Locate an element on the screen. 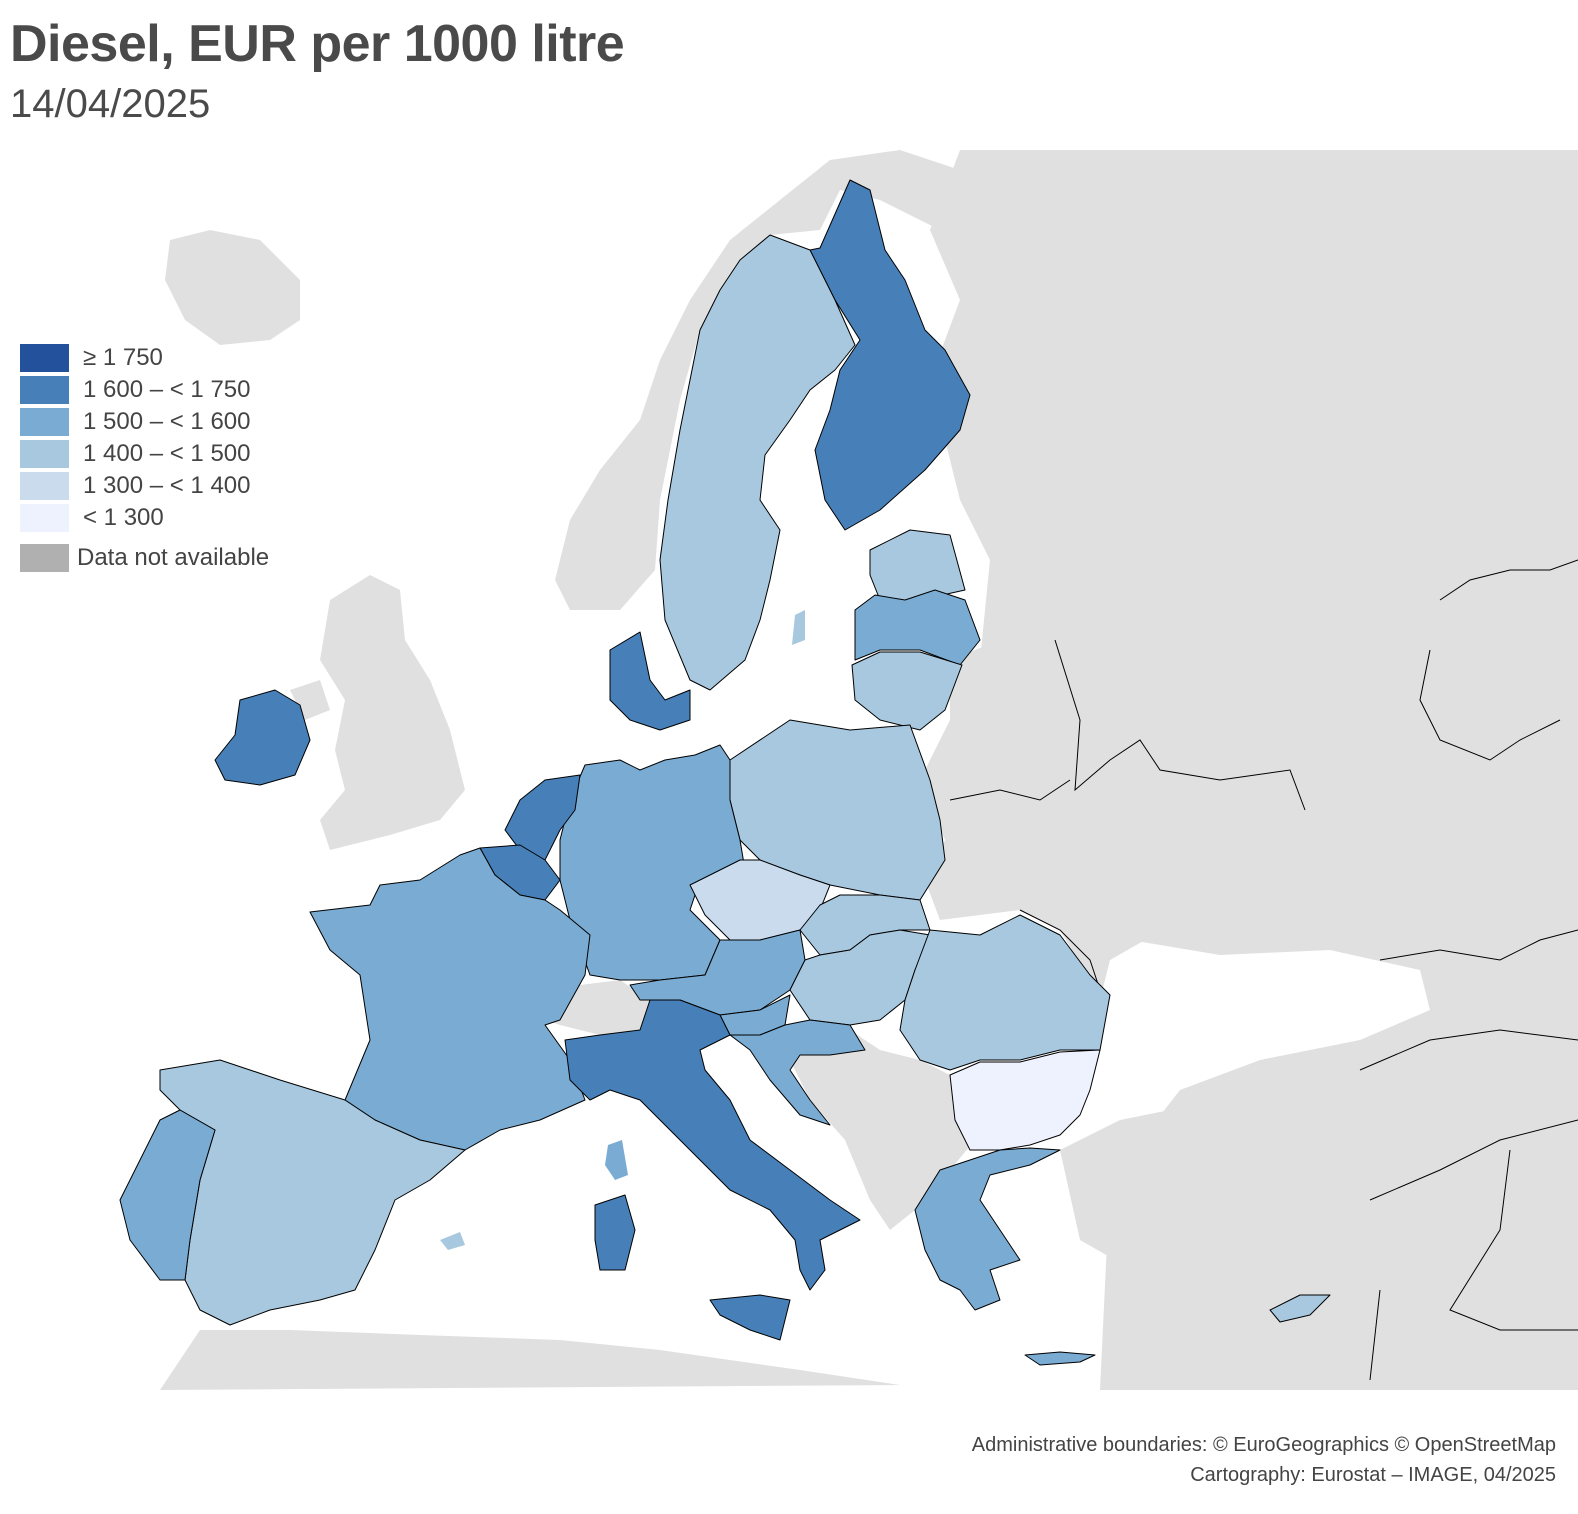  legend-item: 1 600 – < 1 750 is located at coordinates (144, 390).